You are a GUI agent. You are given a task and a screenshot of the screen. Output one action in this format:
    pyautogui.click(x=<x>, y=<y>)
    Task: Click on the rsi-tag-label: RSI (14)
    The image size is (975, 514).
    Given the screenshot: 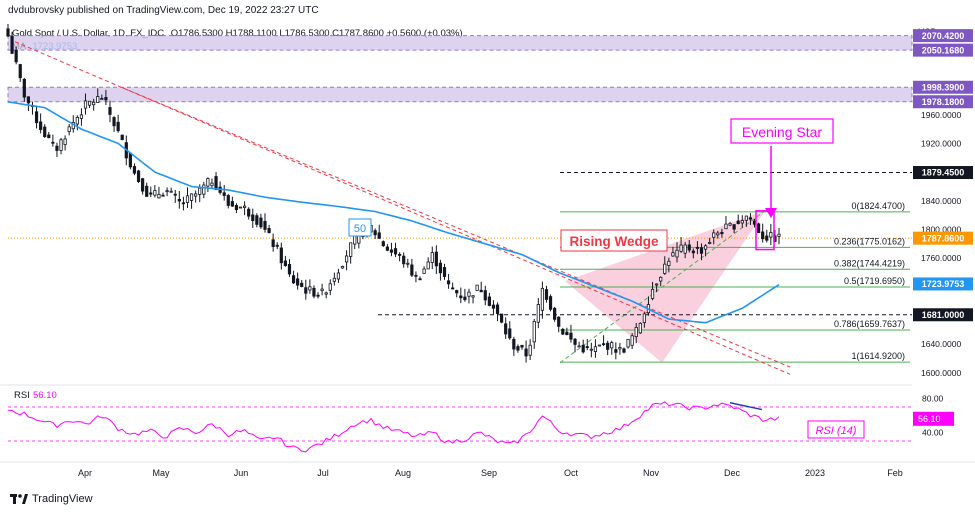 What is the action you would take?
    pyautogui.click(x=836, y=431)
    